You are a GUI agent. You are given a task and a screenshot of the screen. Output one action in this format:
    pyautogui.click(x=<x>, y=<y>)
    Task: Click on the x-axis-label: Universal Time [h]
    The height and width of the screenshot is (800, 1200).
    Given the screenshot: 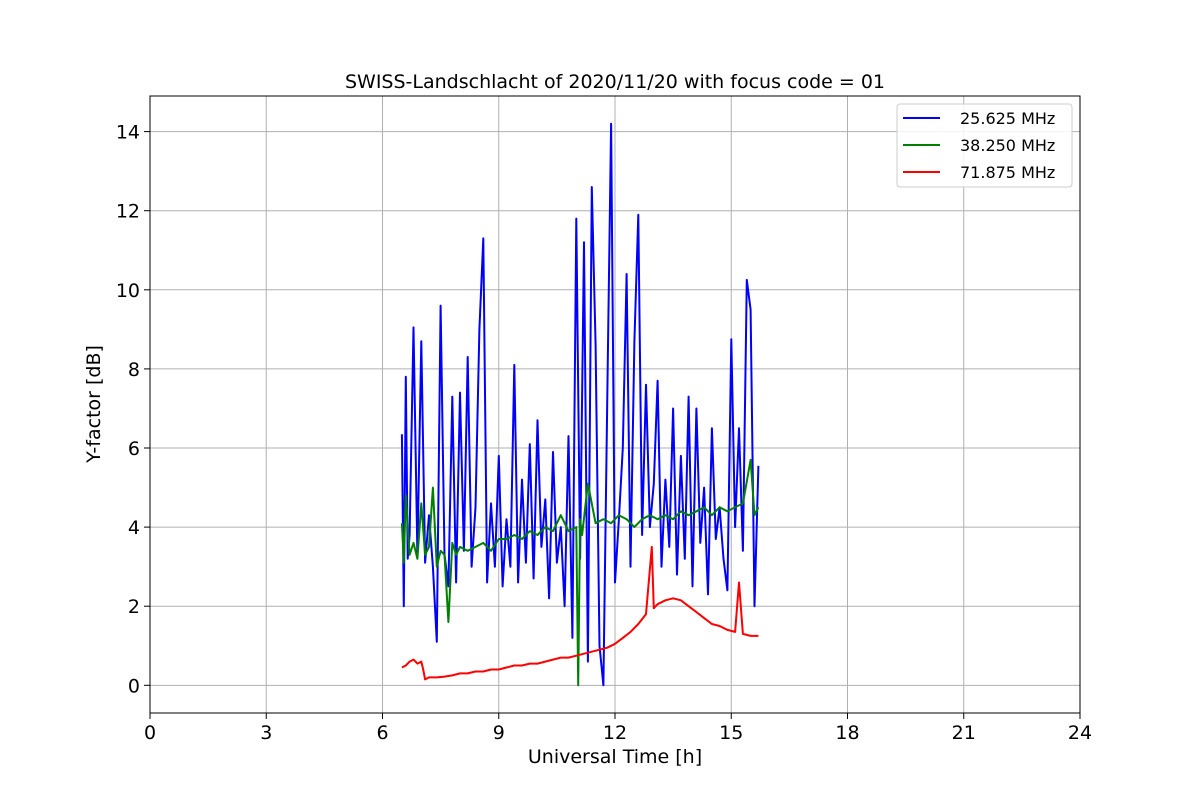 What is the action you would take?
    pyautogui.click(x=615, y=757)
    